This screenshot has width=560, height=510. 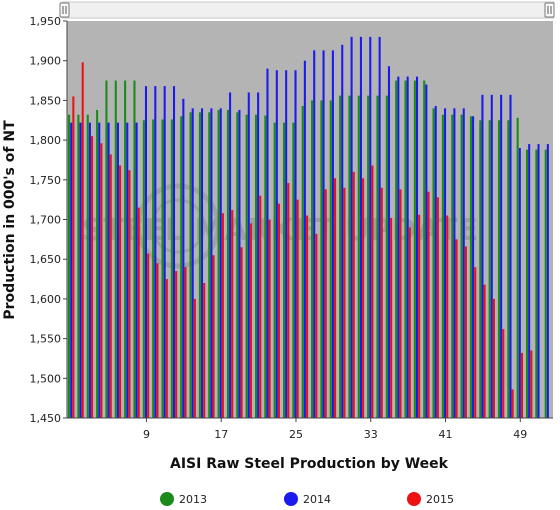 I want to click on legend-label-2015: 2015, so click(x=440, y=499).